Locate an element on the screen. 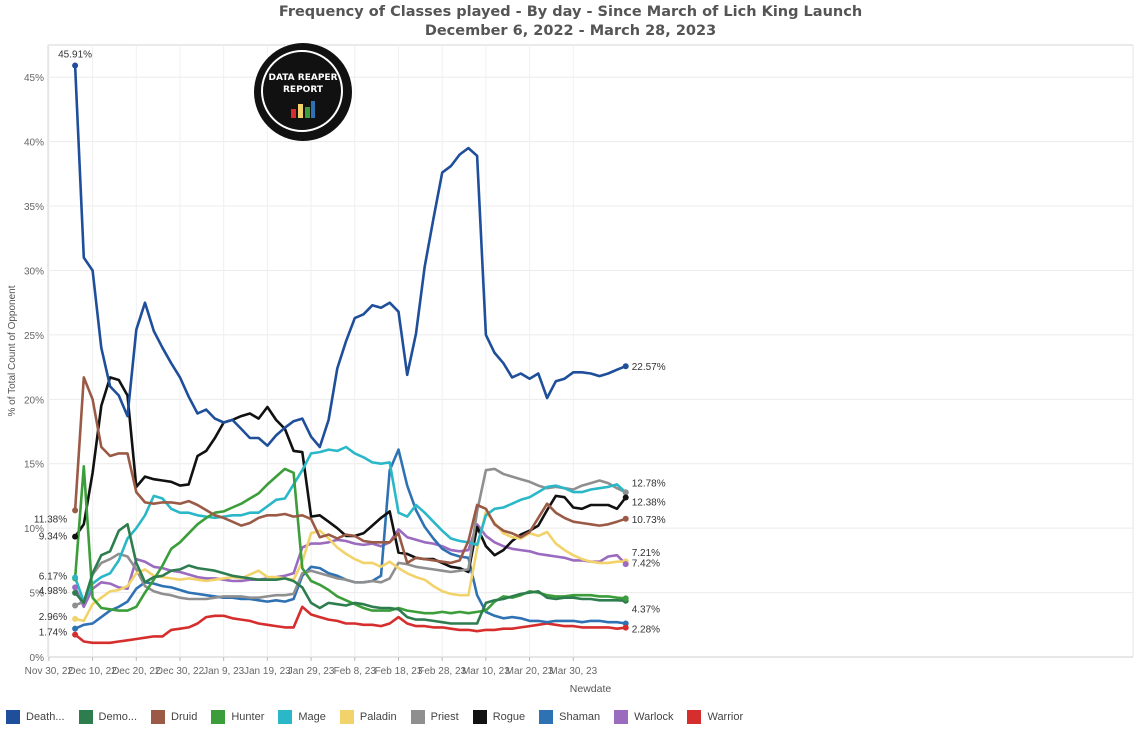 Image resolution: width=1141 pixels, height=729 pixels. bar-chart-icon is located at coordinates (303, 109).